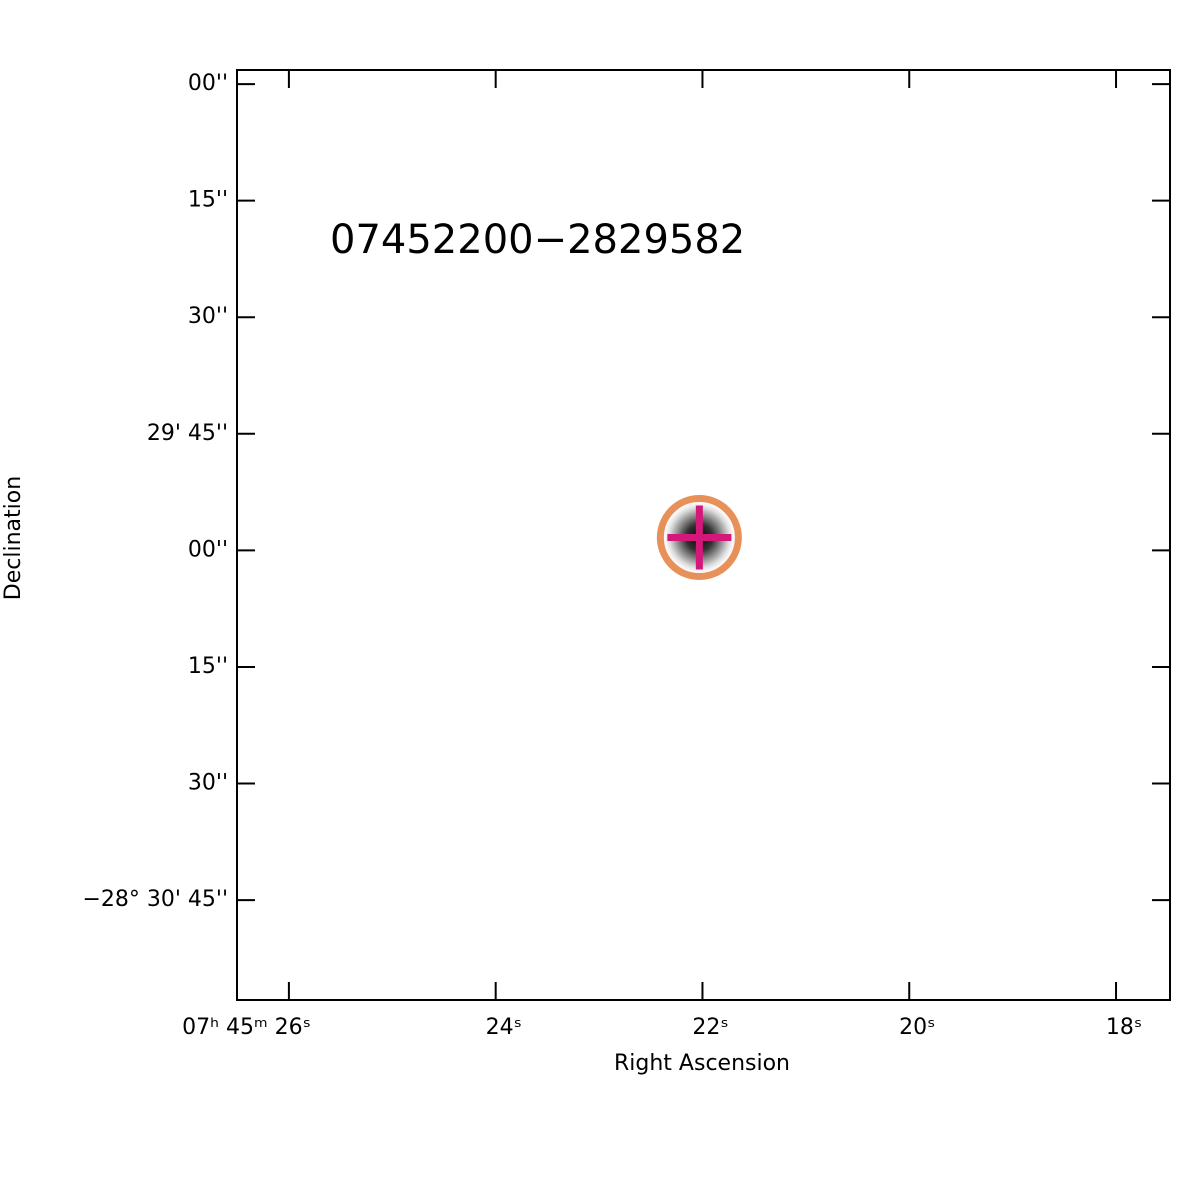  I want to click on x-tick-label: 20ˢ, so click(917, 1027).